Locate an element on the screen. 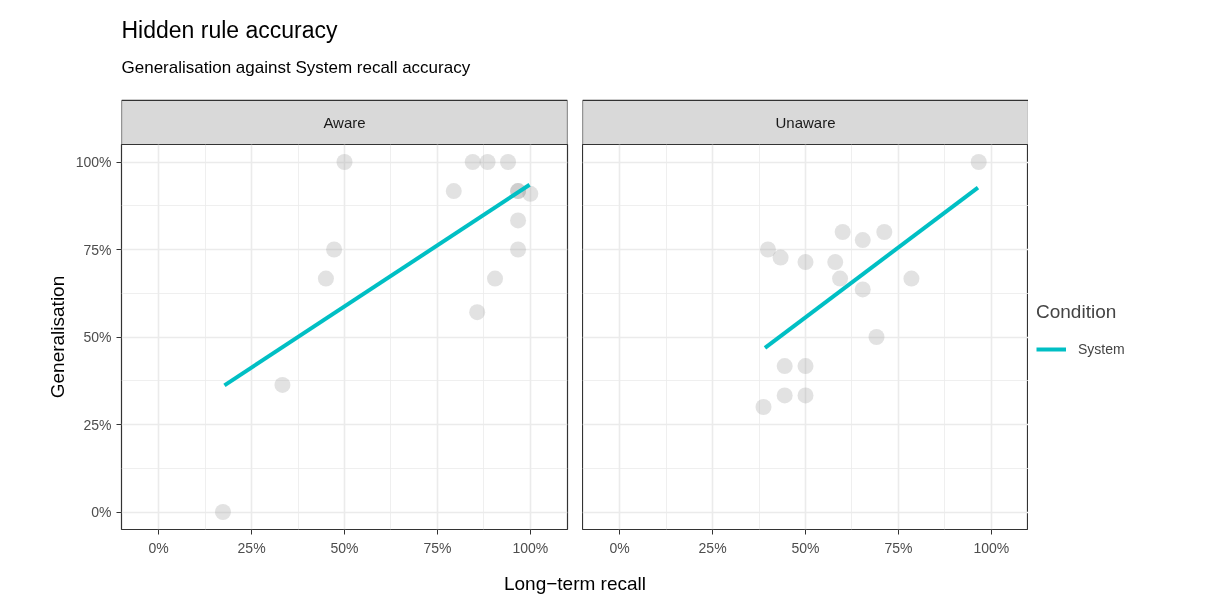 This screenshot has height=607, width=1232. y-axis-title: Generalisation is located at coordinates (57, 337).